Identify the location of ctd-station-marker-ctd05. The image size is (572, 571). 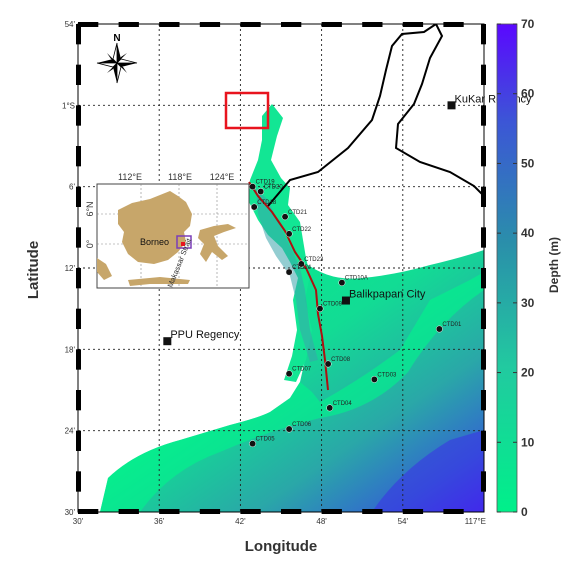
(253, 444).